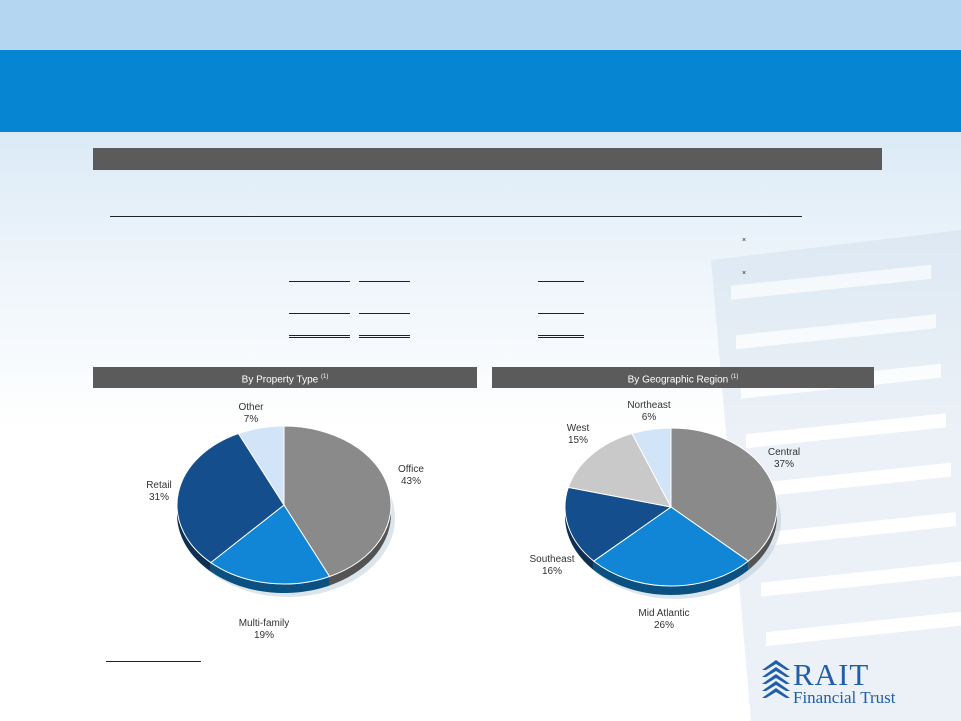 The height and width of the screenshot is (721, 961). What do you see at coordinates (337, 501) in the screenshot?
I see `pie-slice-office` at bounding box center [337, 501].